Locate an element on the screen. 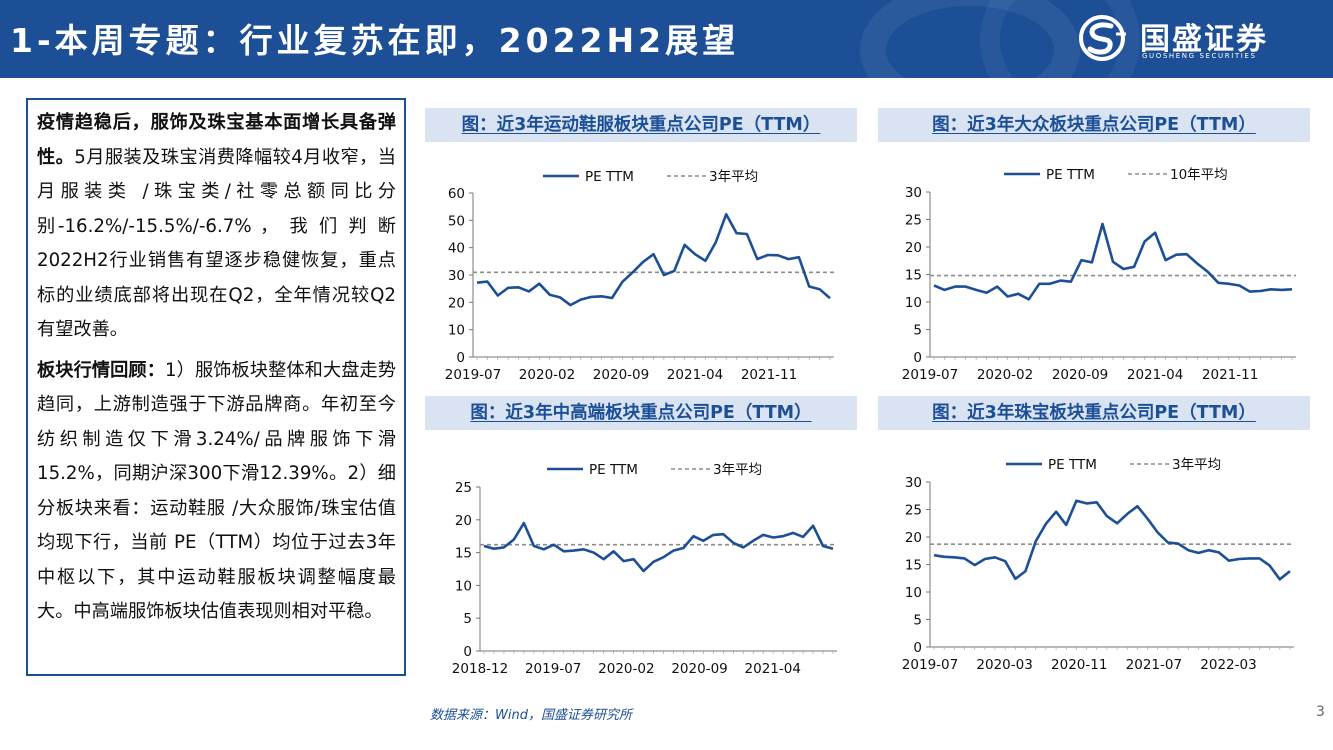  logo-icon is located at coordinates (1102, 38).